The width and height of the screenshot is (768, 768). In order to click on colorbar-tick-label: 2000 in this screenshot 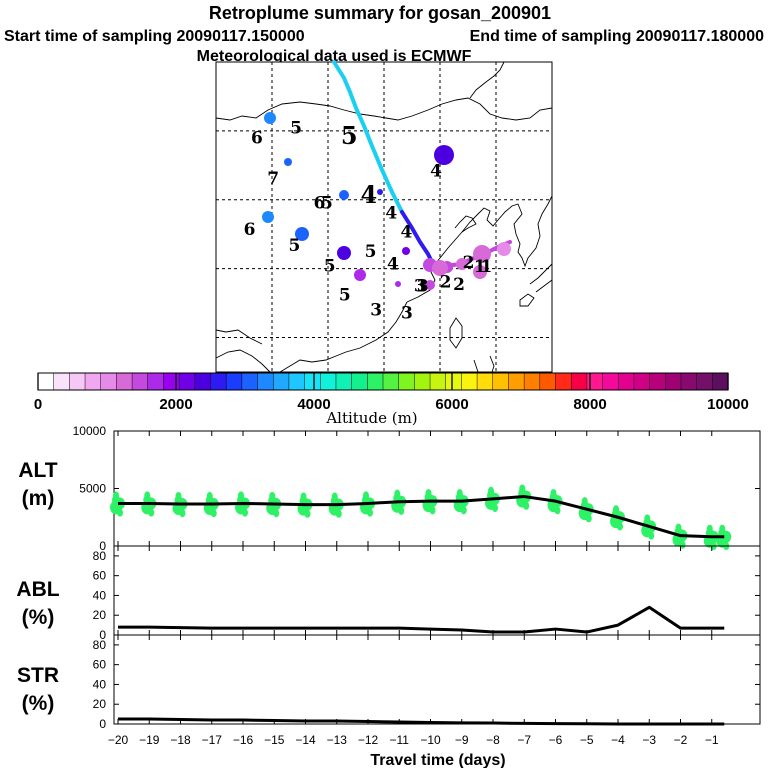, I will do `click(175, 404)`.